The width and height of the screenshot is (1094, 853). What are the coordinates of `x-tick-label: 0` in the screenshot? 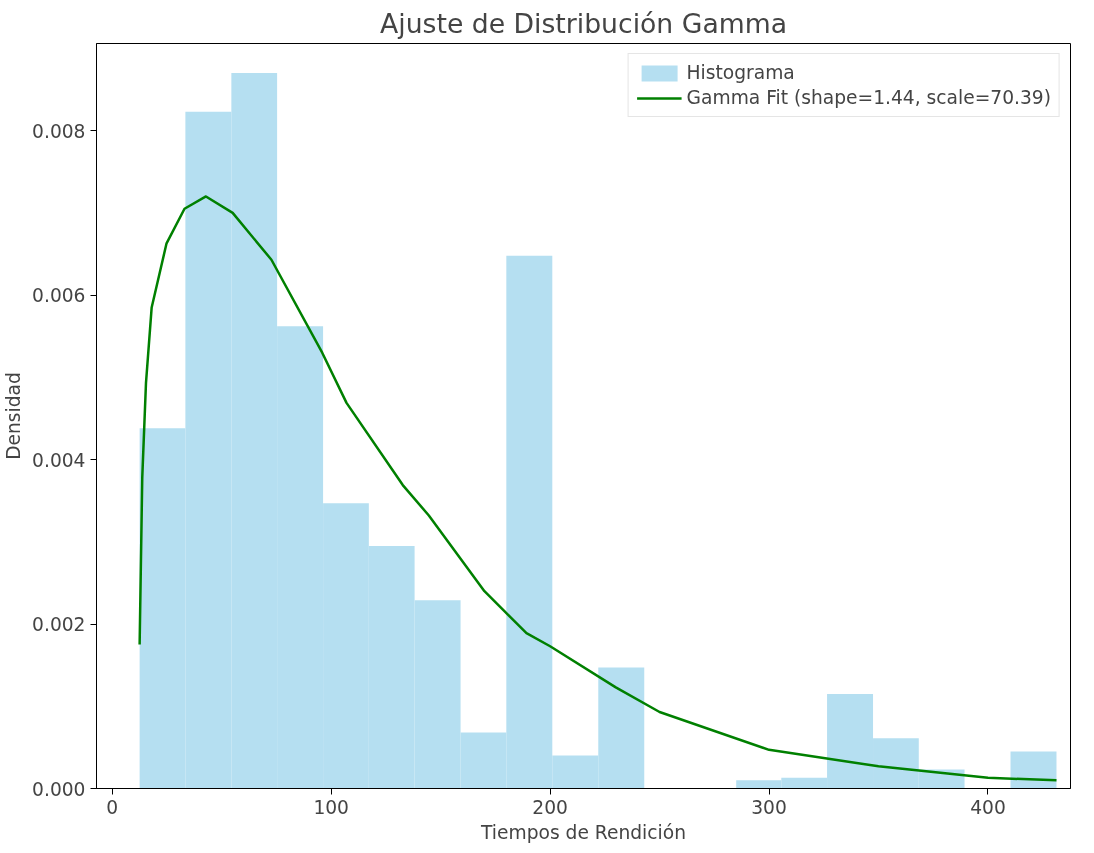 It's located at (112, 807).